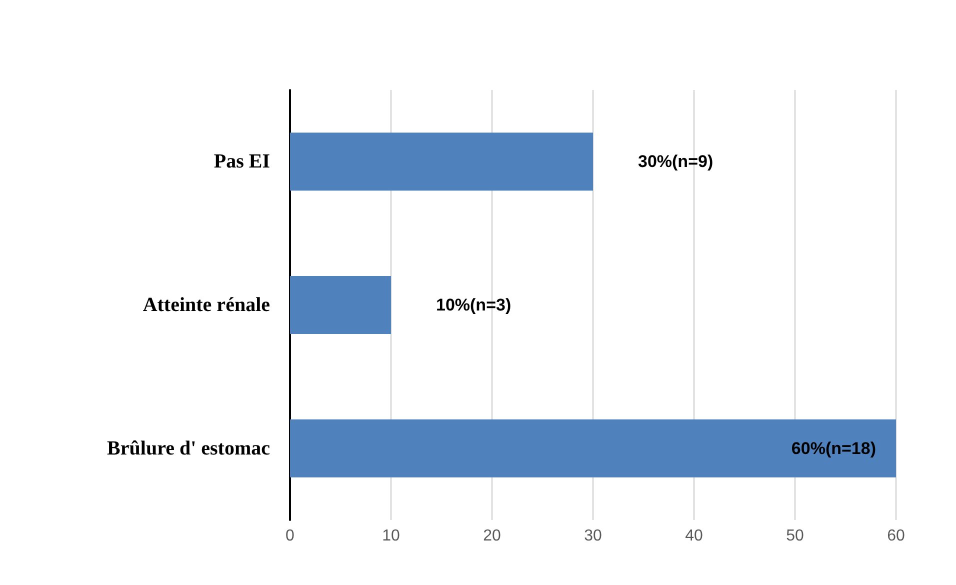 Image resolution: width=956 pixels, height=585 pixels. What do you see at coordinates (242, 161) in the screenshot?
I see `y-tick-label: Pas EI` at bounding box center [242, 161].